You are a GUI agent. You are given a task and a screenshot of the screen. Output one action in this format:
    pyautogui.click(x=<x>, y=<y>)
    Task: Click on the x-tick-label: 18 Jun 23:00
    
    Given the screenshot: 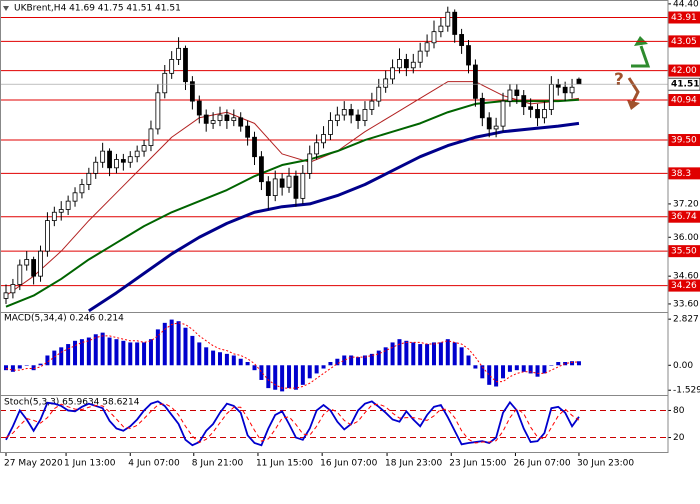 What is the action you would take?
    pyautogui.click(x=413, y=464)
    